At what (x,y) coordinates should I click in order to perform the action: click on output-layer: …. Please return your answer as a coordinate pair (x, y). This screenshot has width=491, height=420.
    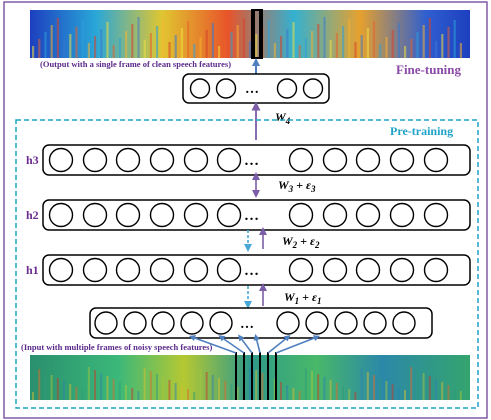
    Looking at the image, I should click on (256, 88).